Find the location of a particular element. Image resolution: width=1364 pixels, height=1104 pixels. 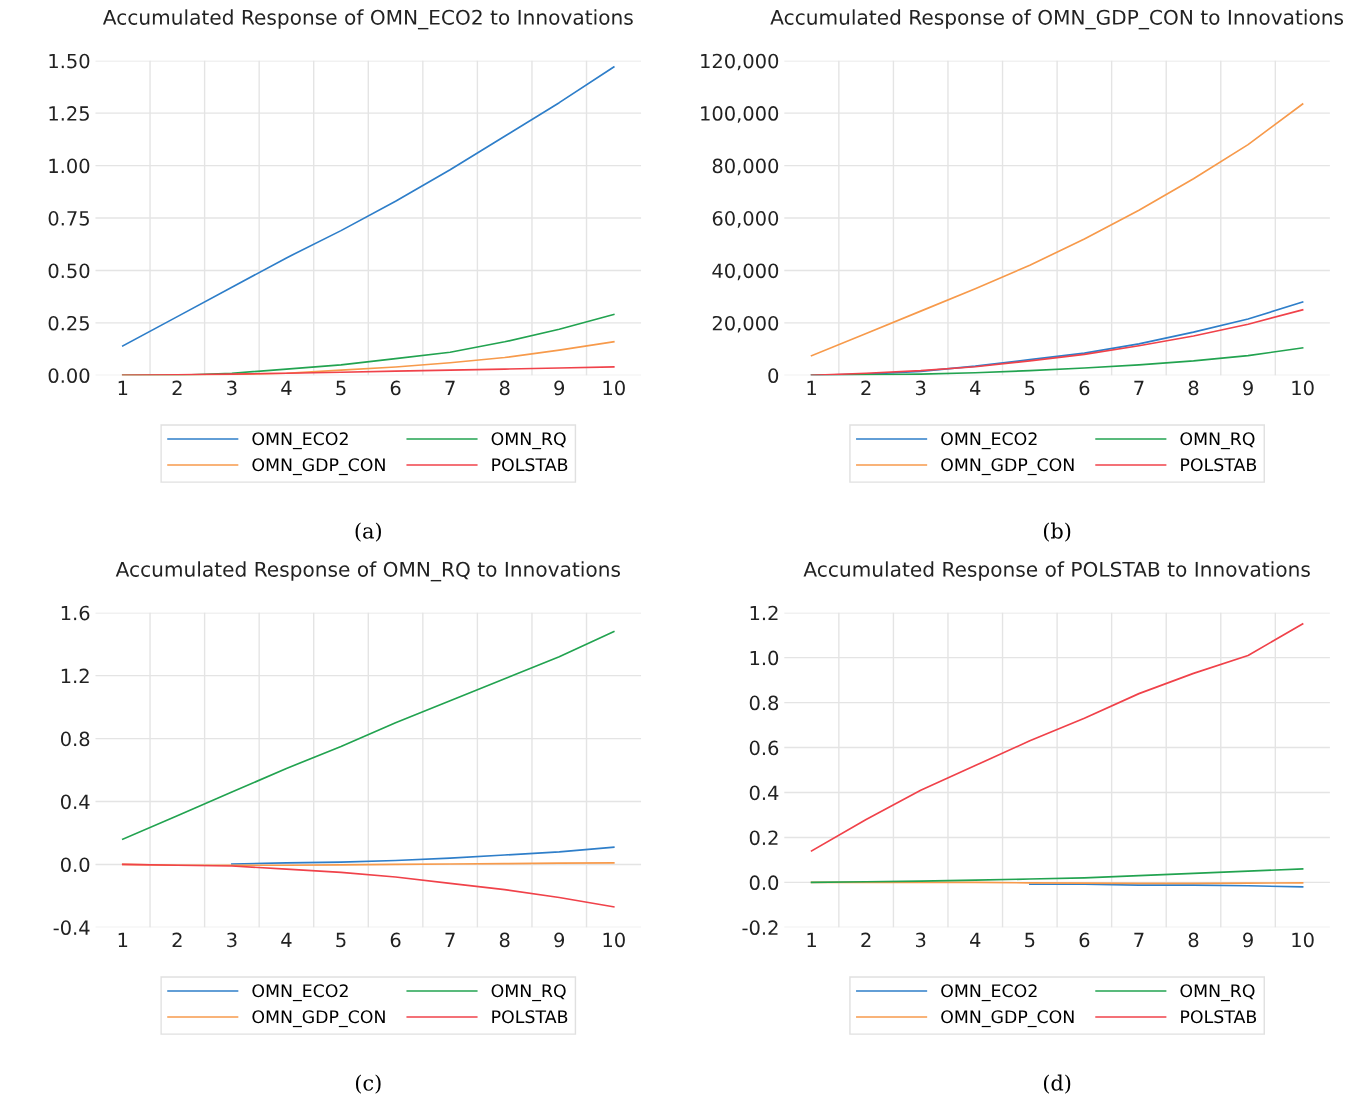

y-tick-label: 20,000 is located at coordinates (745, 324).